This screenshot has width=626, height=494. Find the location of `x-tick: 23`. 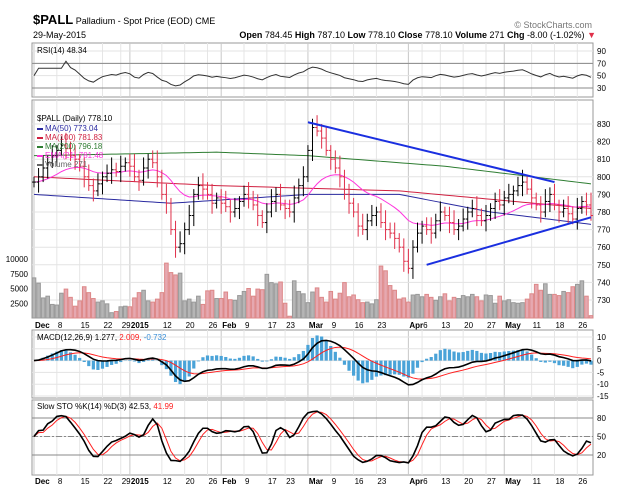

x-tick: 23 is located at coordinates (381, 325).